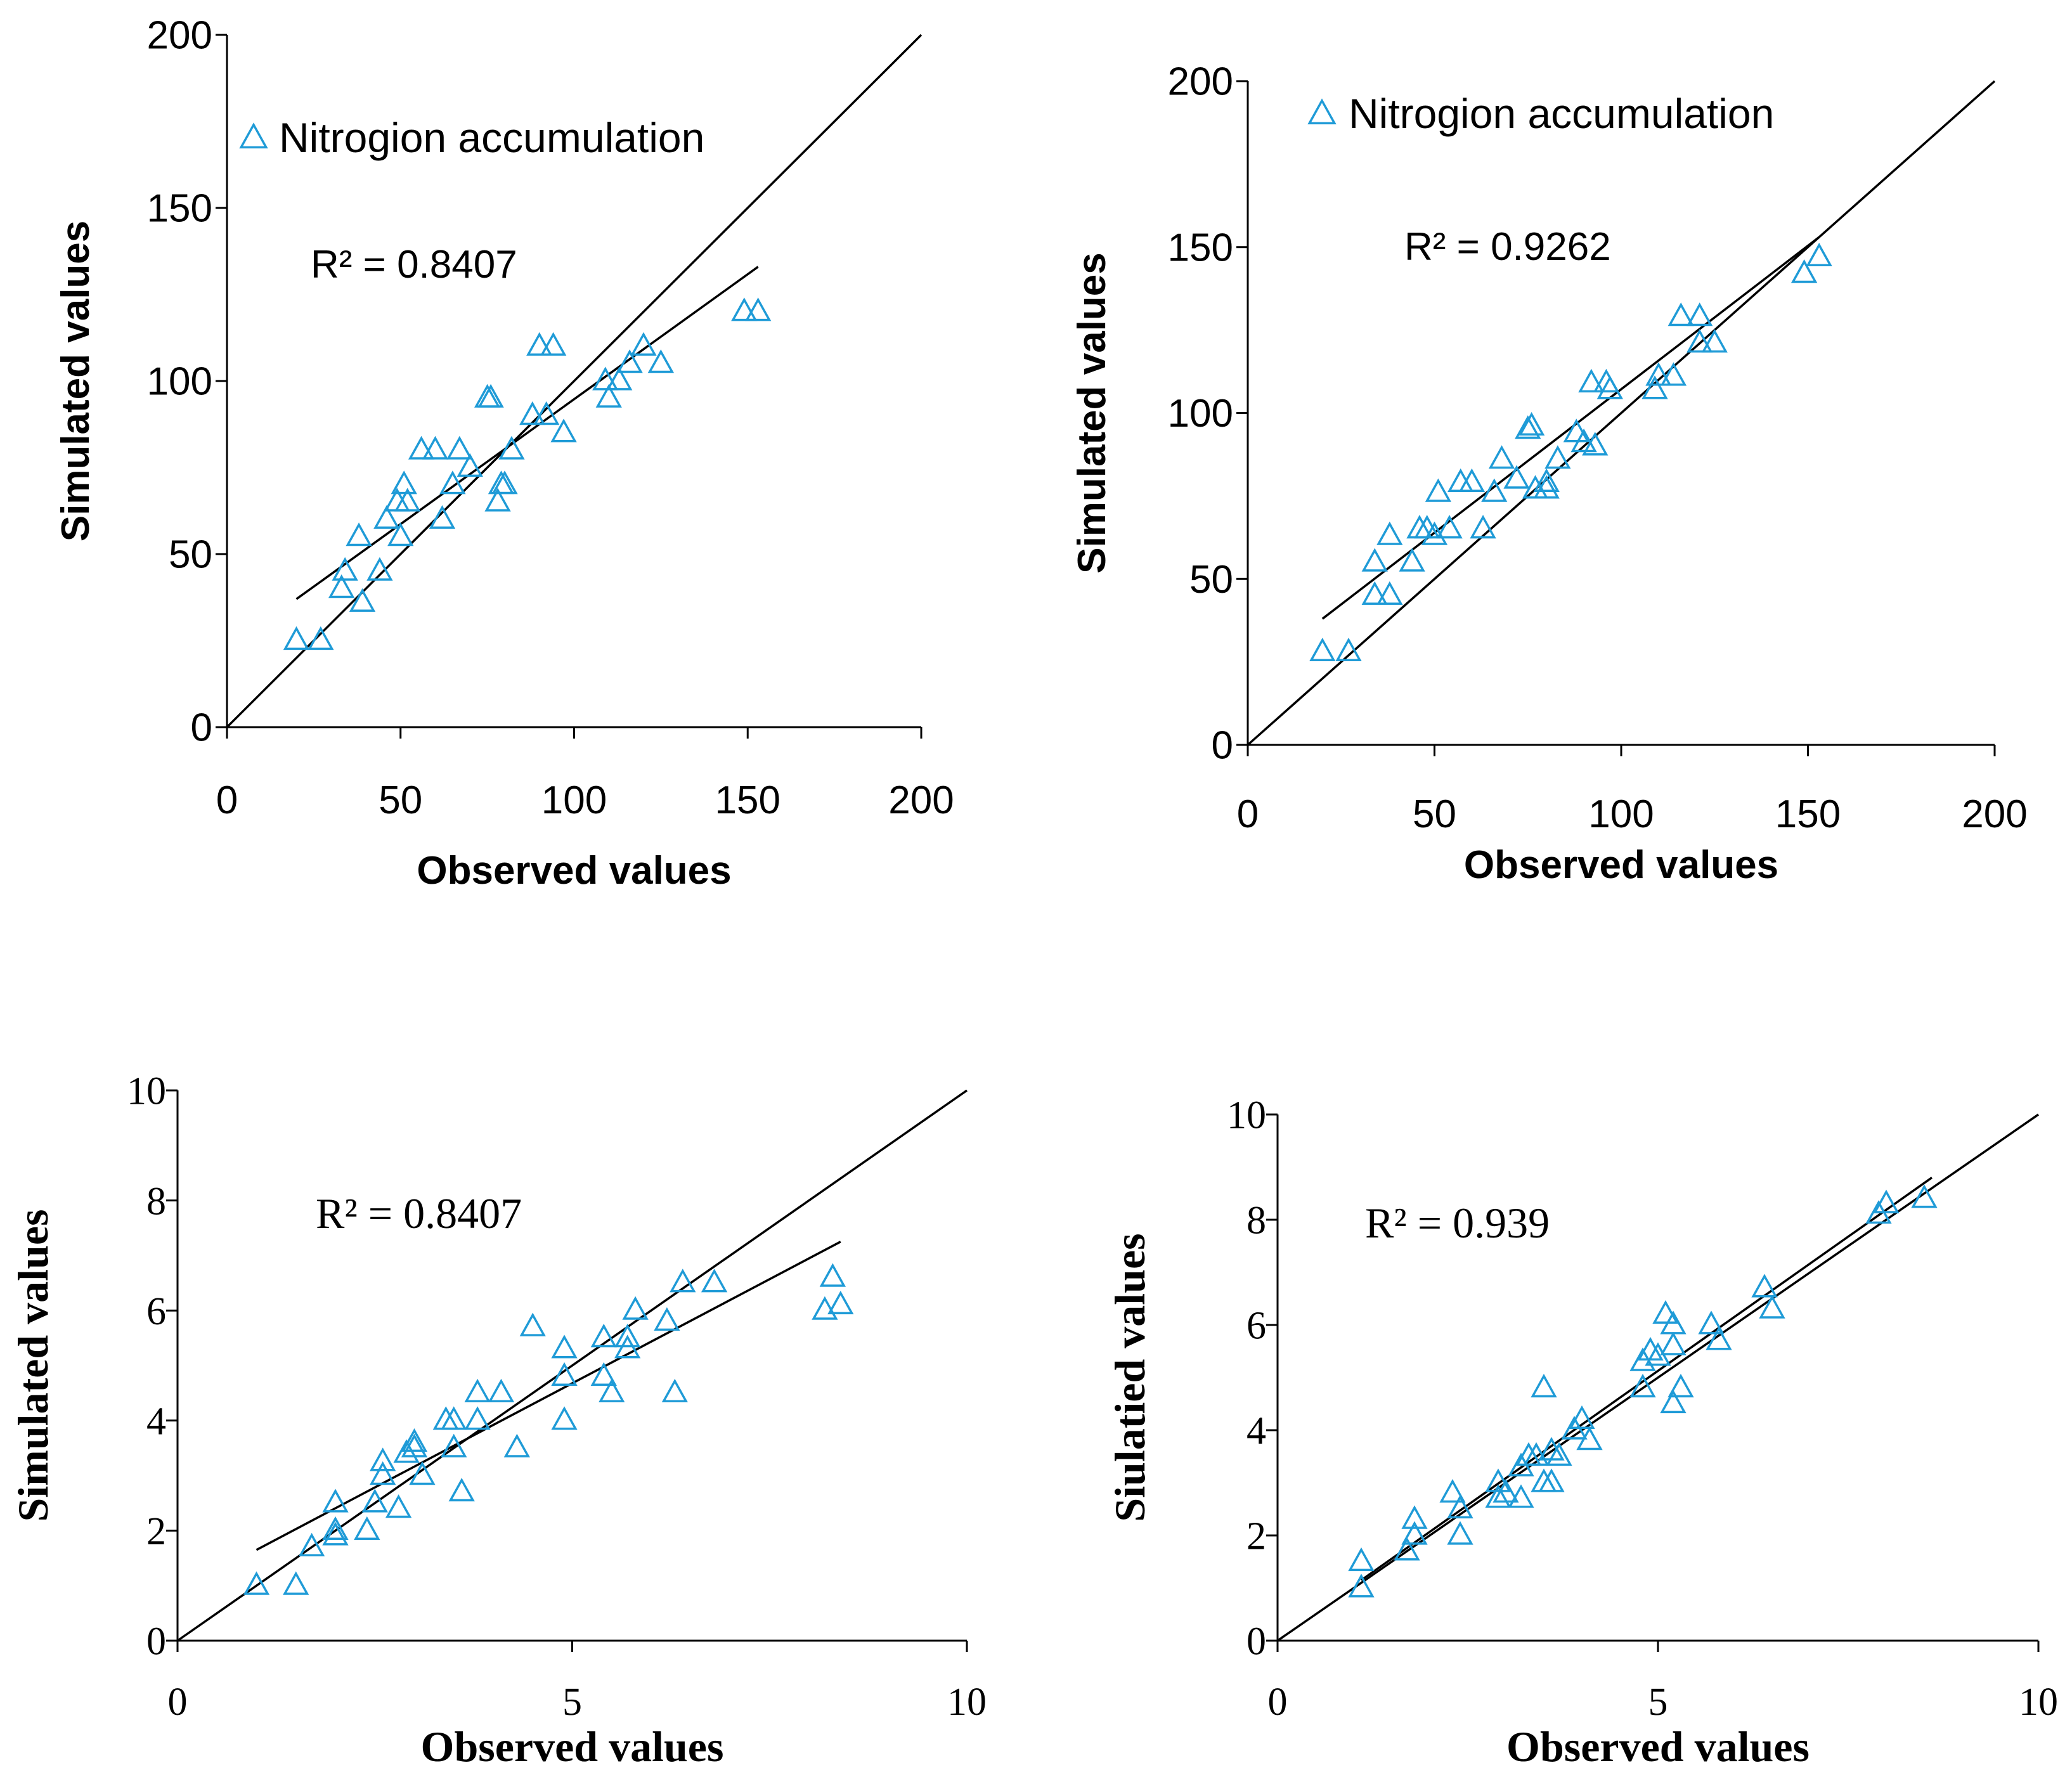 The image size is (2072, 1770). I want to click on y-tick-label: 0, so click(156, 1641).